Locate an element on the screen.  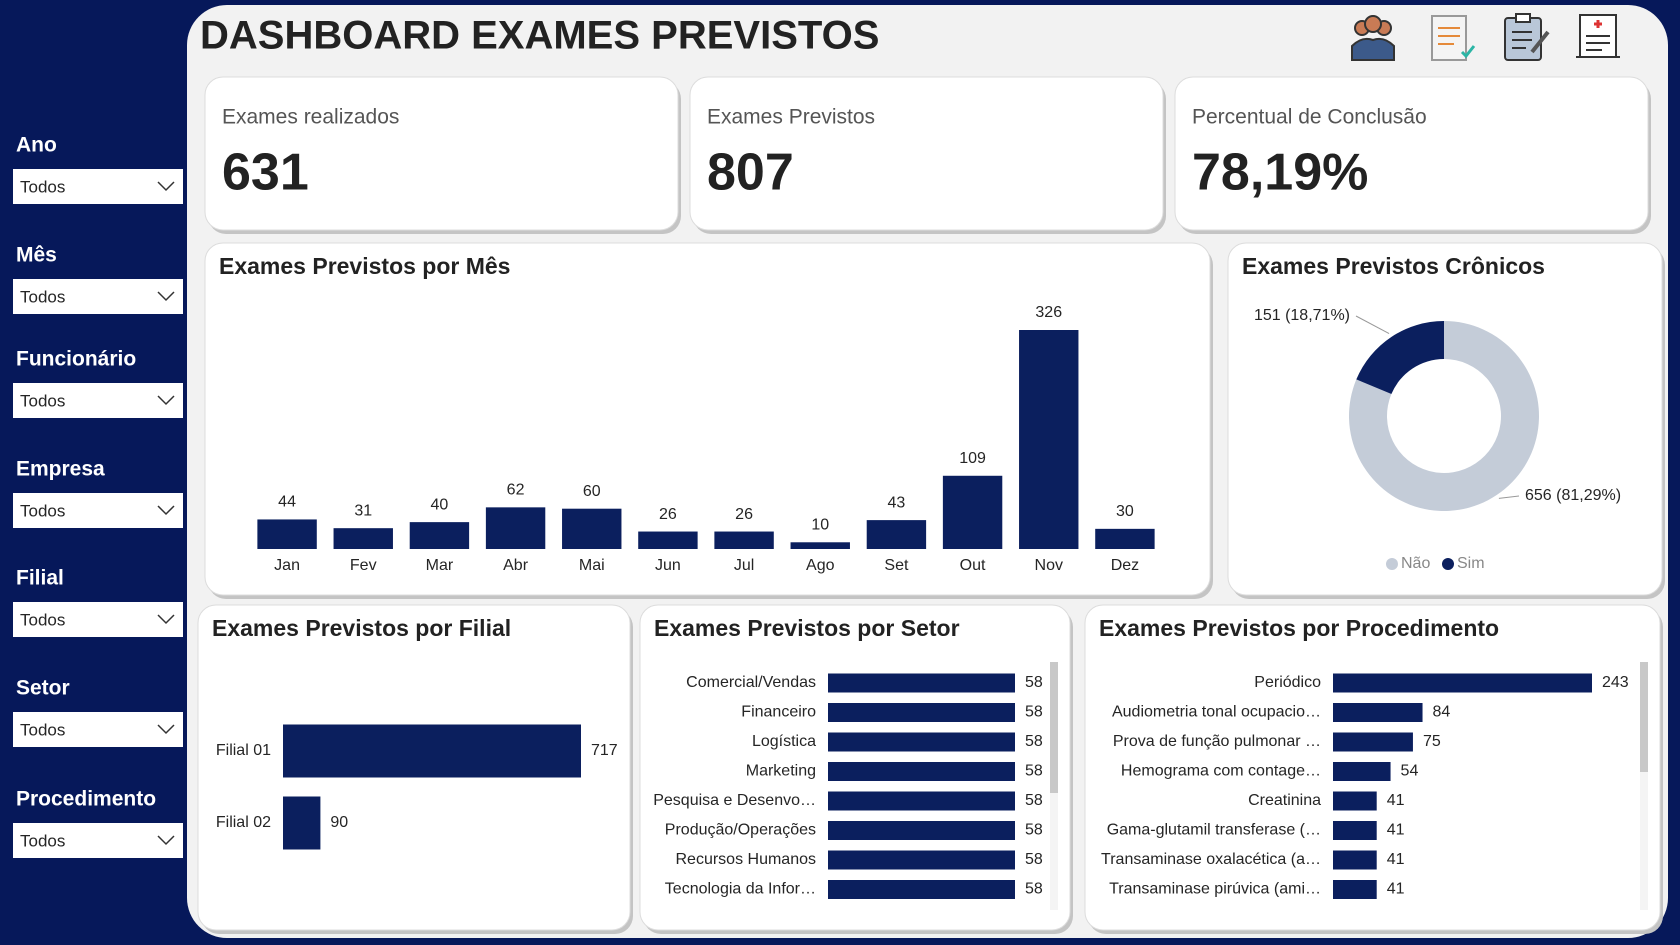
leader-line is located at coordinates (1372, 325).